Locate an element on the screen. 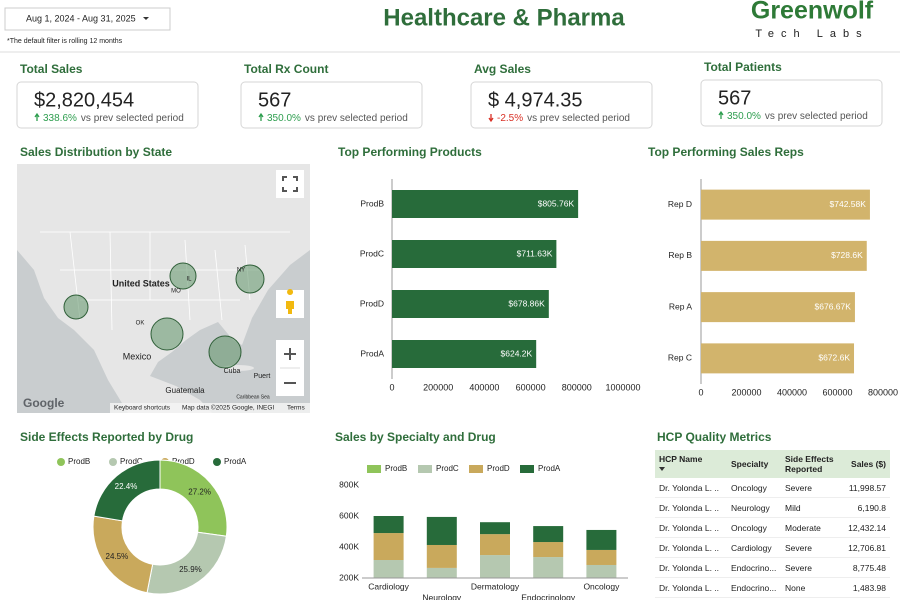 This screenshot has width=900, height=600. data-label: $711.63K is located at coordinates (535, 253).